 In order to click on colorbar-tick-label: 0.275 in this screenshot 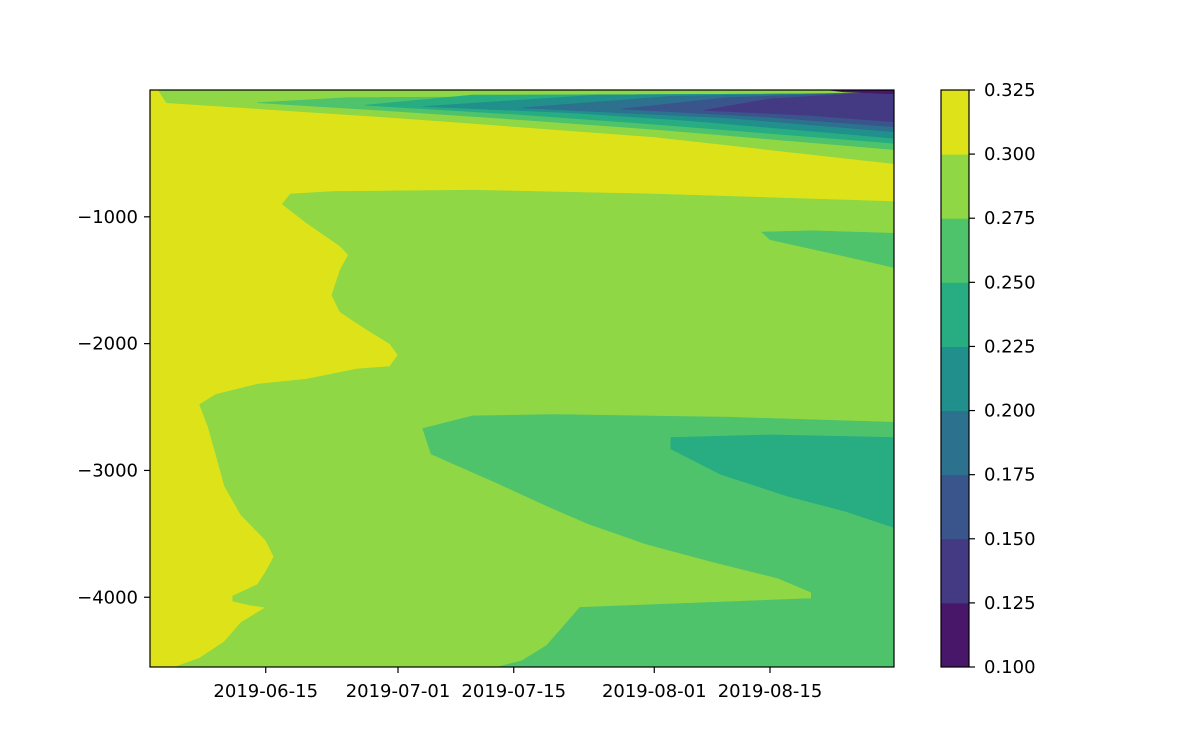, I will do `click(1010, 218)`.